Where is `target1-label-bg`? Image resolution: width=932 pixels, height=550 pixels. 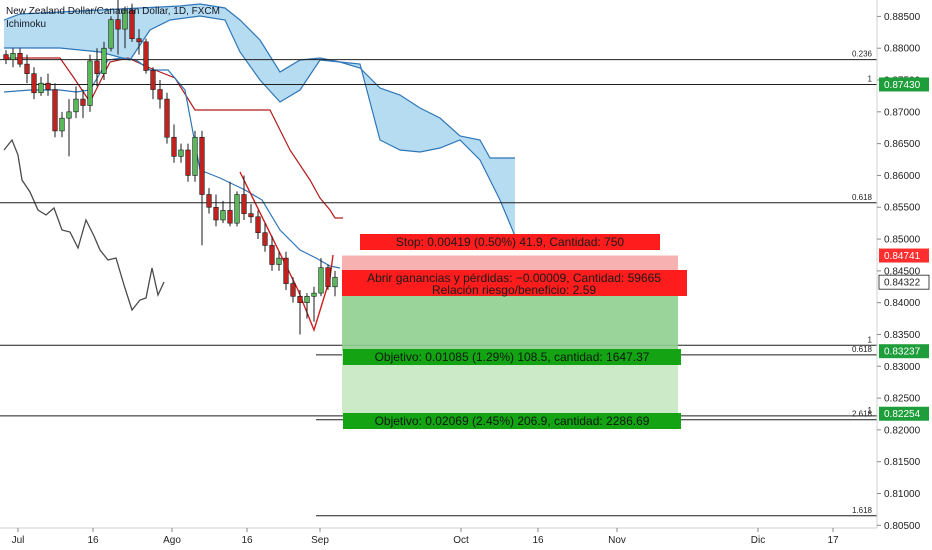 target1-label-bg is located at coordinates (512, 357).